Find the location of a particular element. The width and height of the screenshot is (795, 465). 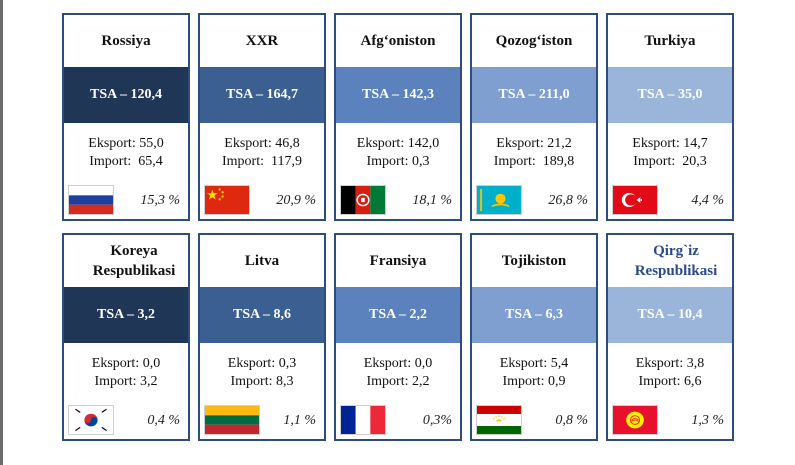

tsa-value: TSA – 10,4 is located at coordinates (670, 315).